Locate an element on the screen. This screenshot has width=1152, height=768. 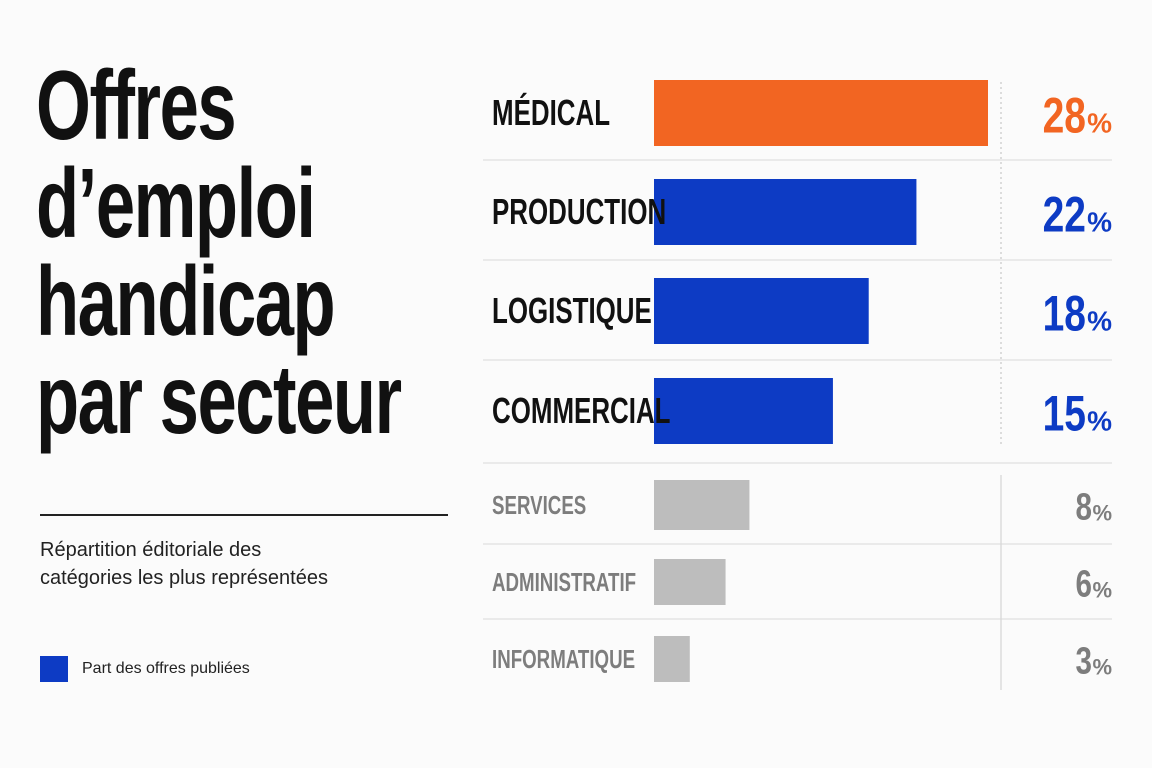
value-label: 6 is located at coordinates (1084, 584).